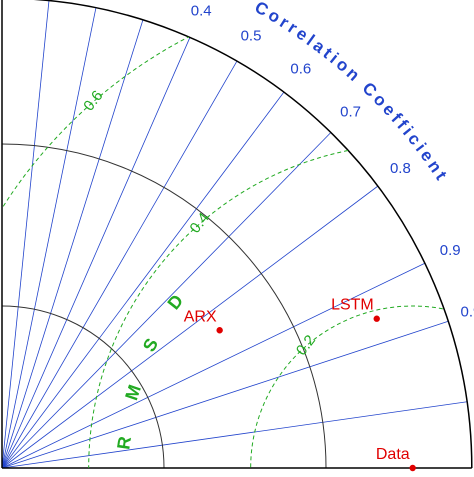  I want to click on corr-tick-label: 0.5, so click(251, 36).